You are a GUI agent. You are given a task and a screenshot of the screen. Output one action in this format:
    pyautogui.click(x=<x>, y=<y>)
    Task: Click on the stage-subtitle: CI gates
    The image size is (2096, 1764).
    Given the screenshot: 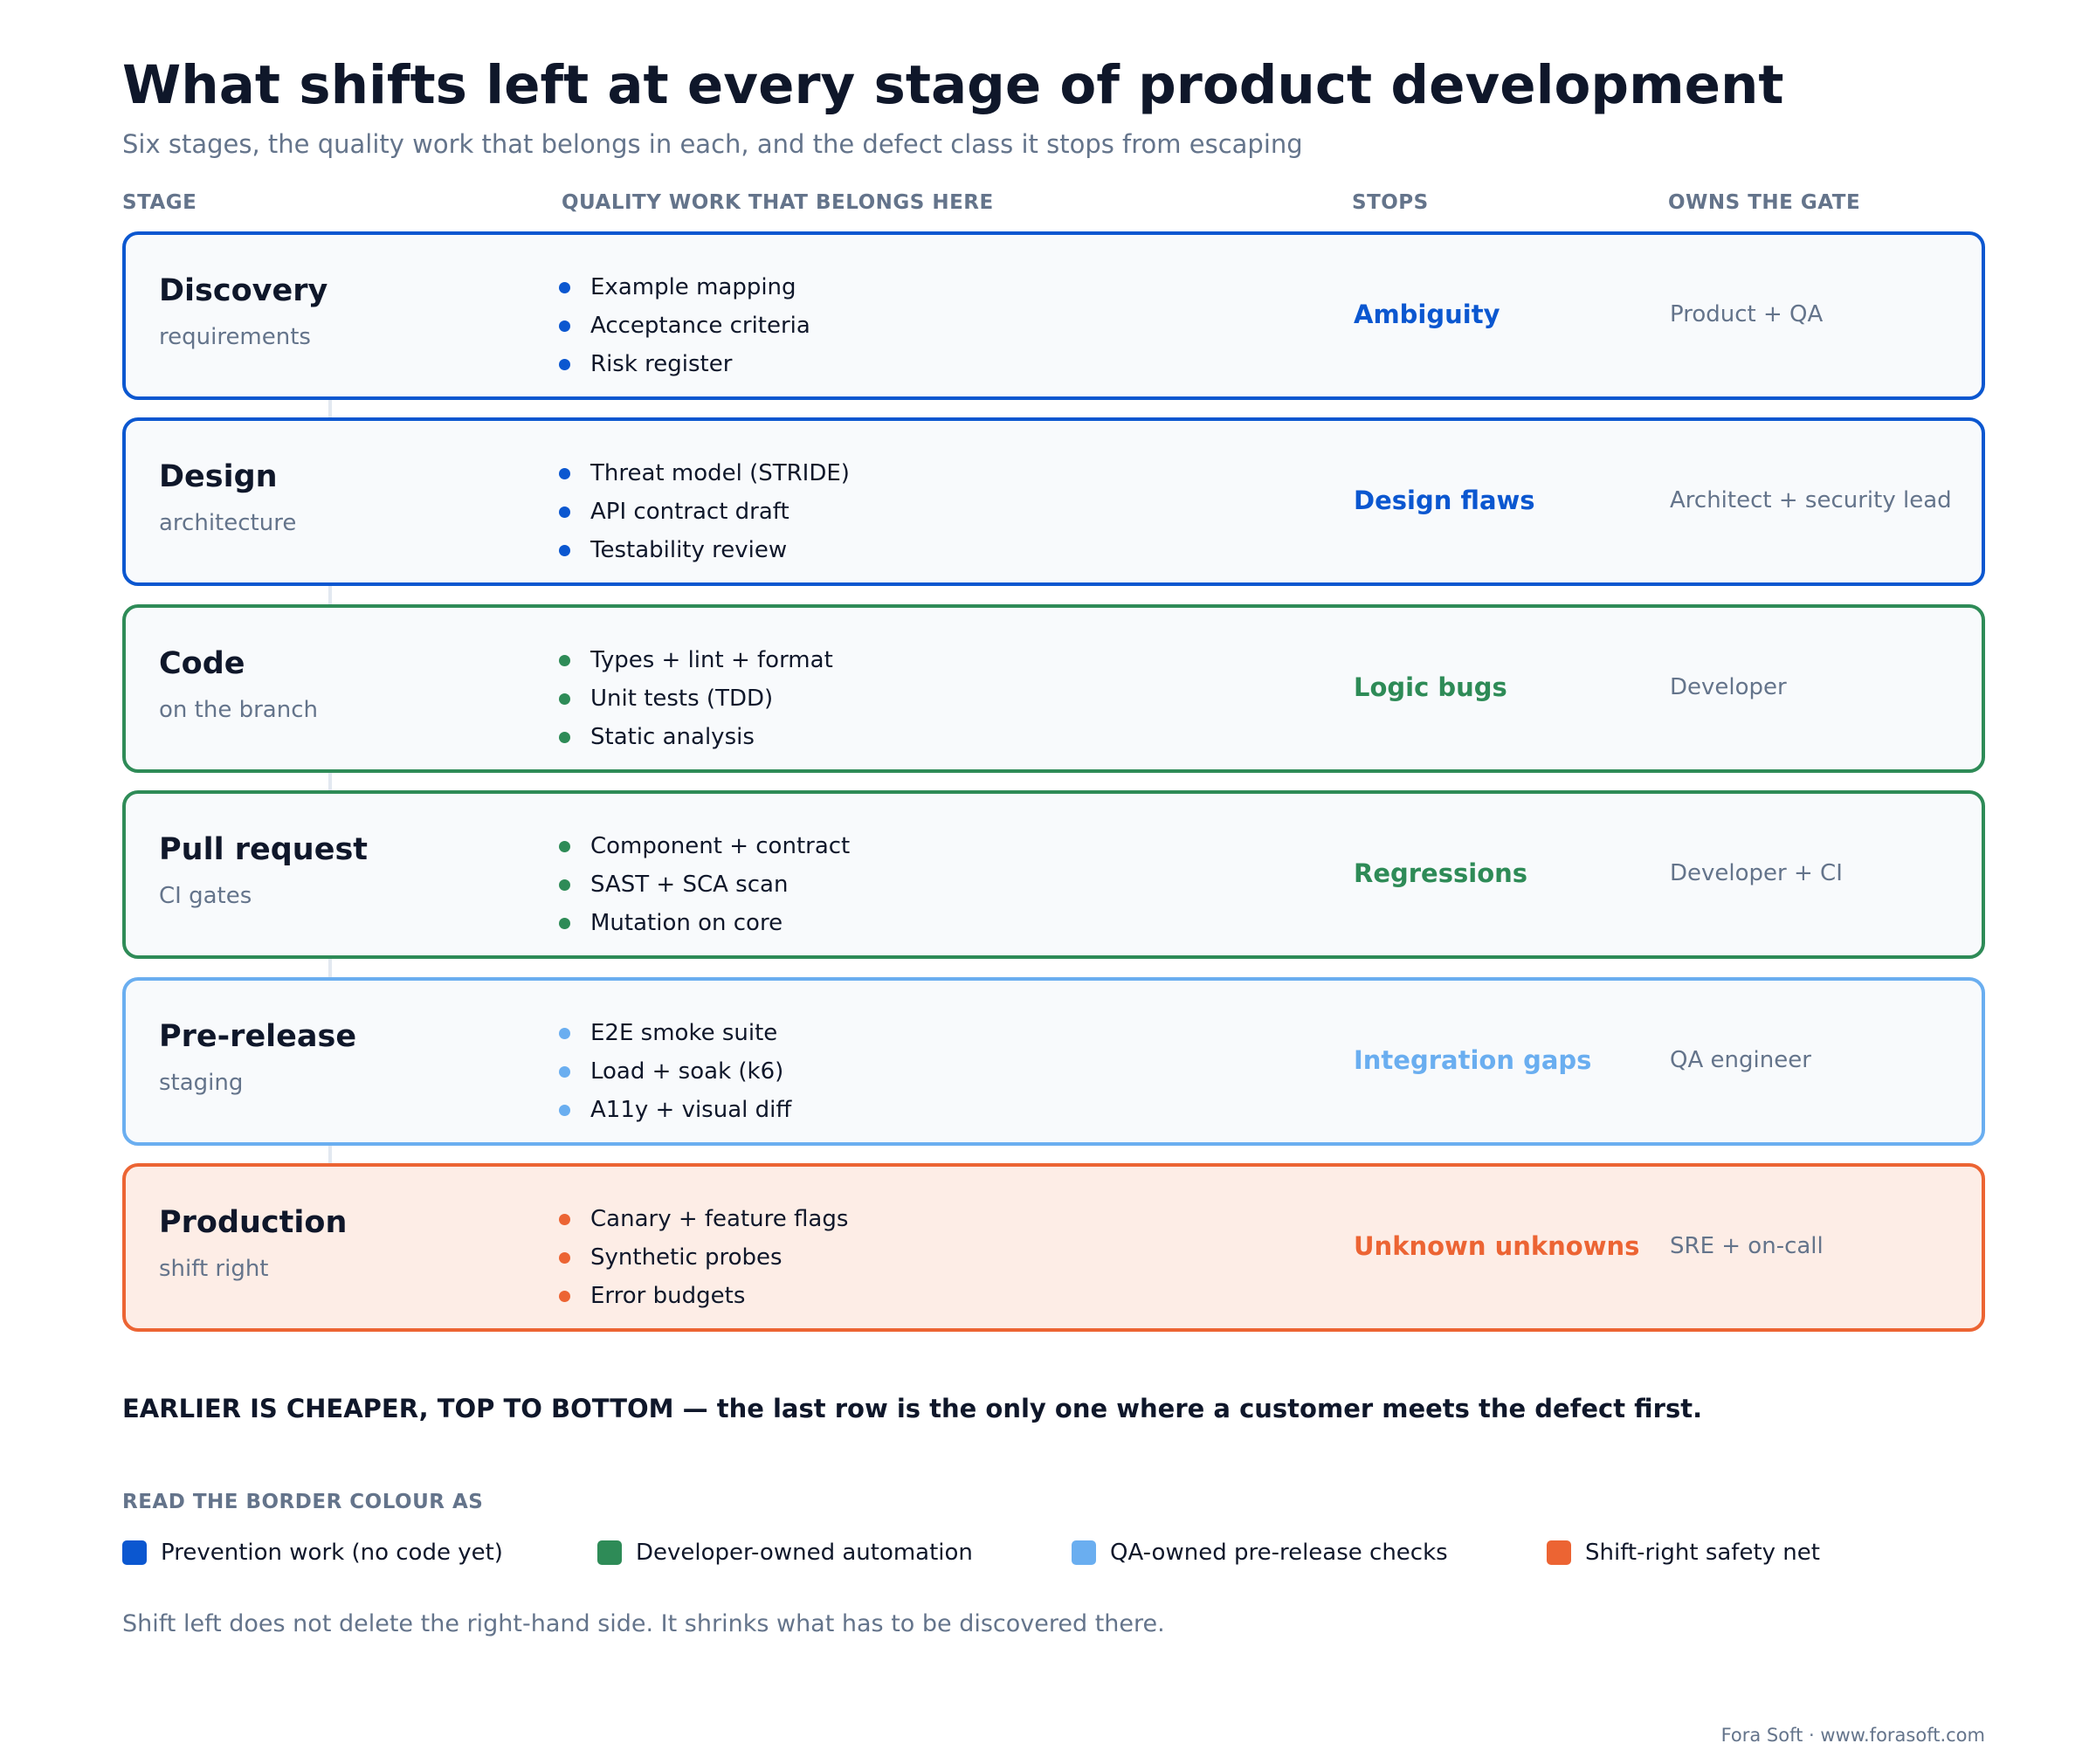 What is the action you would take?
    pyautogui.click(x=205, y=896)
    